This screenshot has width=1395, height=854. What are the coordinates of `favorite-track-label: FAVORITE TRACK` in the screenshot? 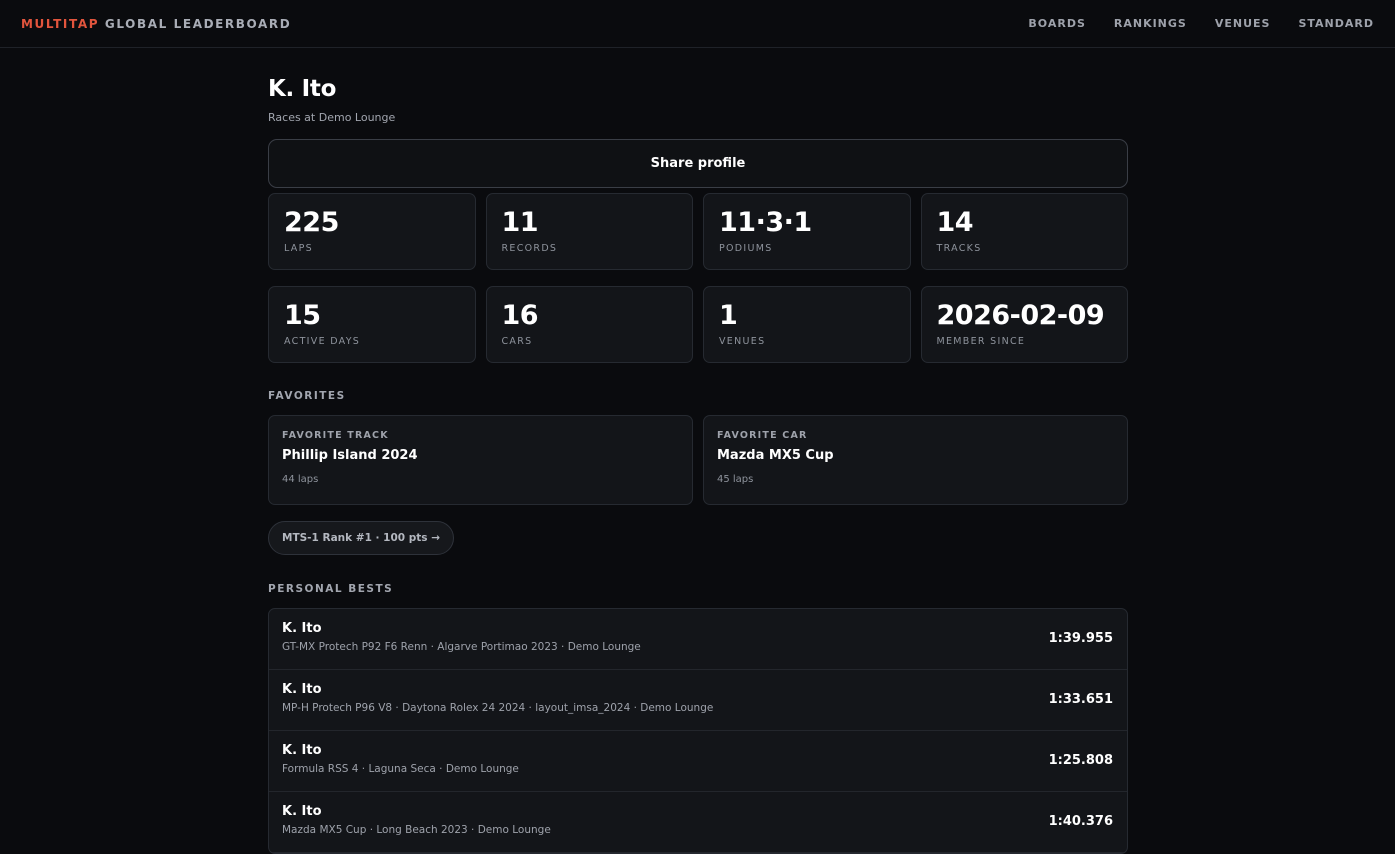 It's located at (335, 435).